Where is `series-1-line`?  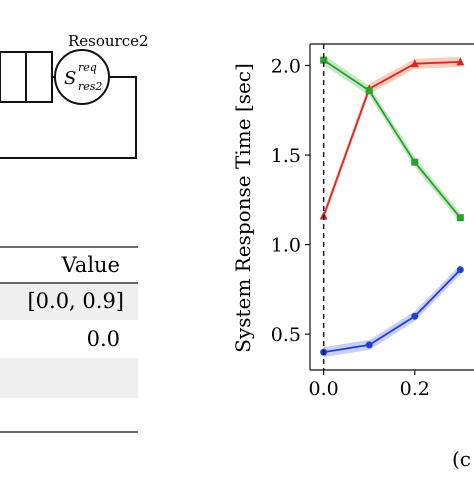 series-1-line is located at coordinates (391, 139).